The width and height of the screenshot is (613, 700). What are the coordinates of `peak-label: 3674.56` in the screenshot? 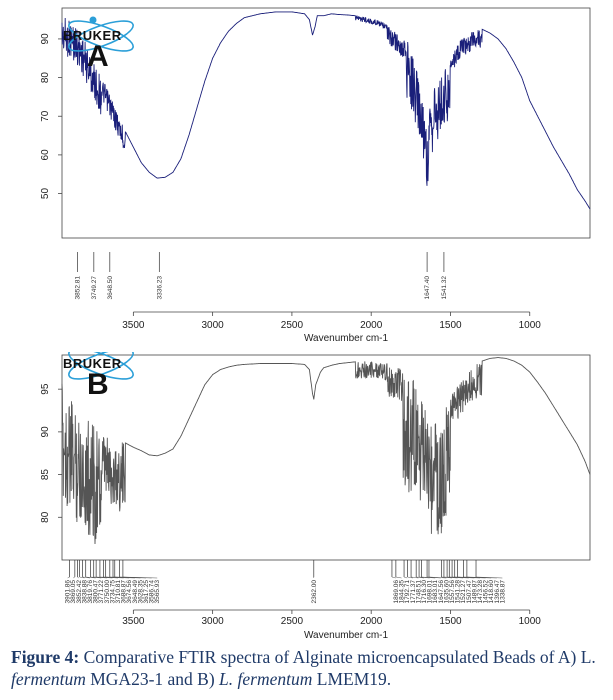 It's located at (129, 592).